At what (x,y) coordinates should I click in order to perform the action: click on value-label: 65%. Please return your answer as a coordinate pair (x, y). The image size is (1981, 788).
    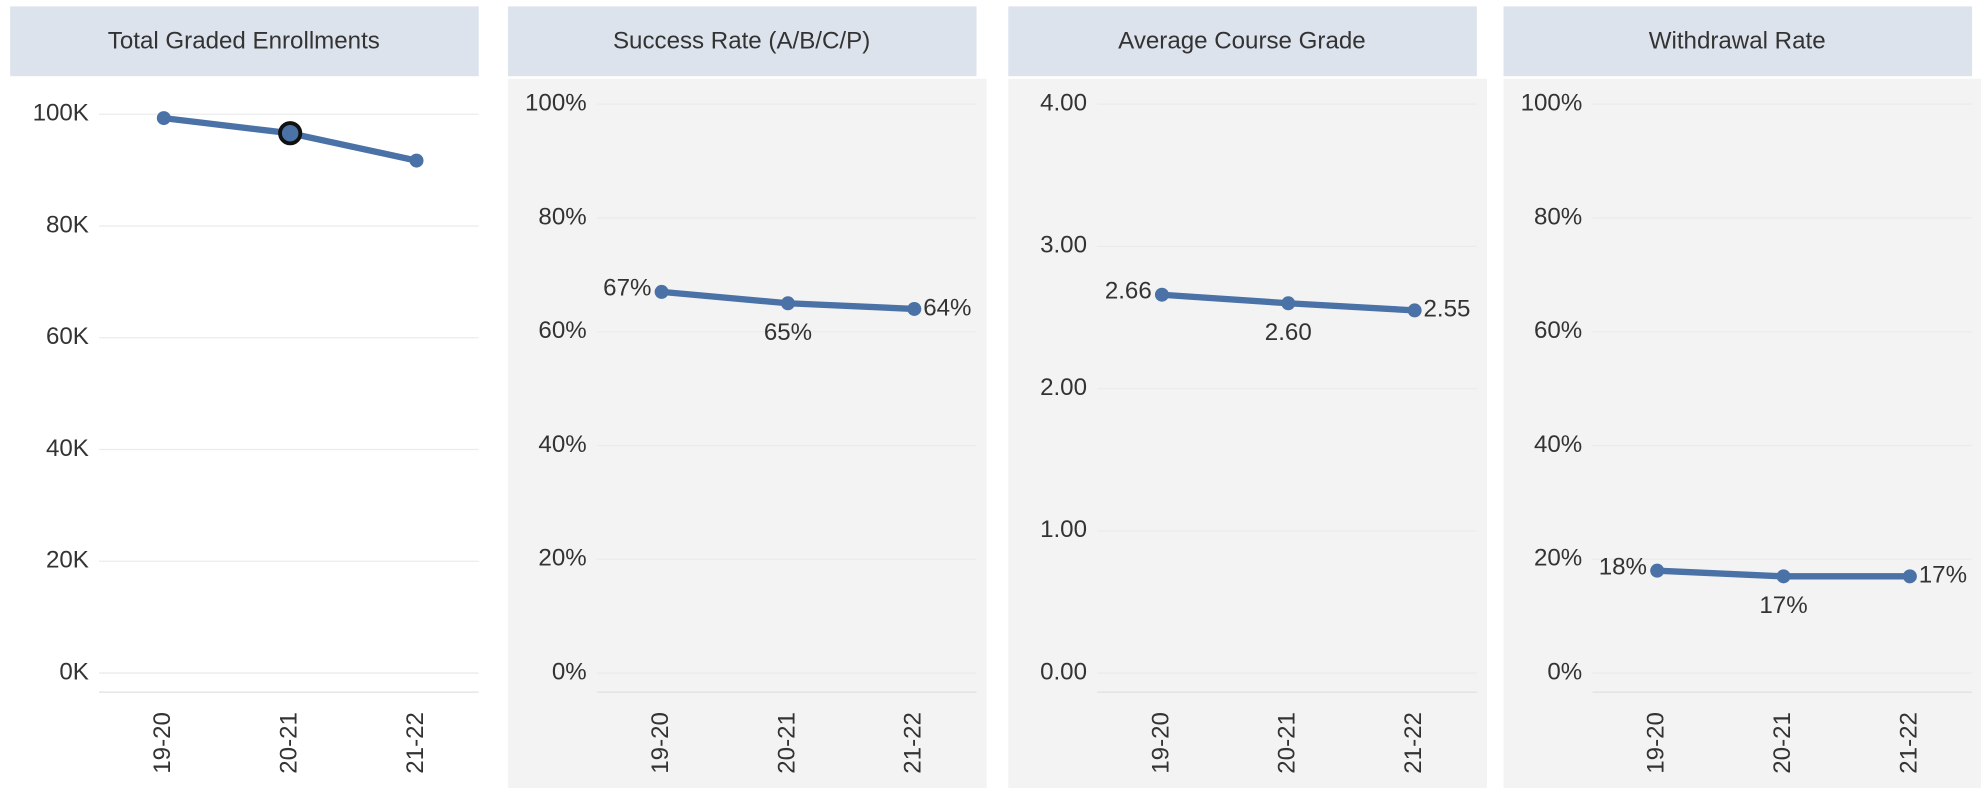
    Looking at the image, I should click on (788, 332).